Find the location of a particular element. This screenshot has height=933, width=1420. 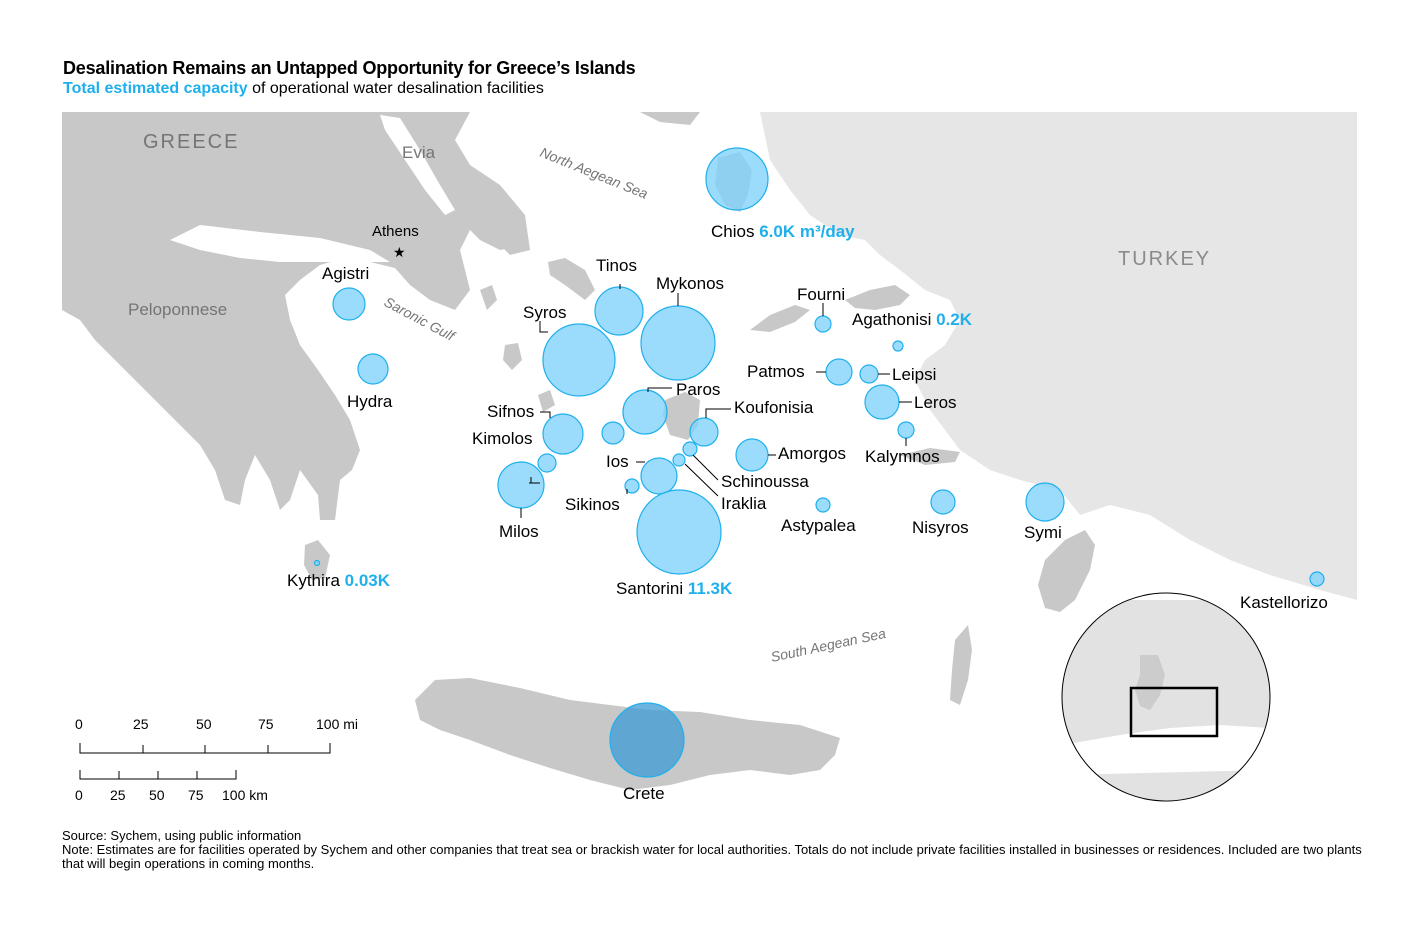

samos-island is located at coordinates (877, 297).